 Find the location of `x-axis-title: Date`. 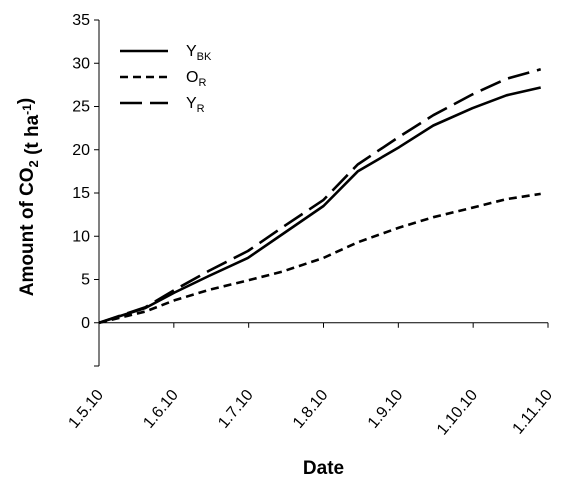

x-axis-title: Date is located at coordinates (323, 468).